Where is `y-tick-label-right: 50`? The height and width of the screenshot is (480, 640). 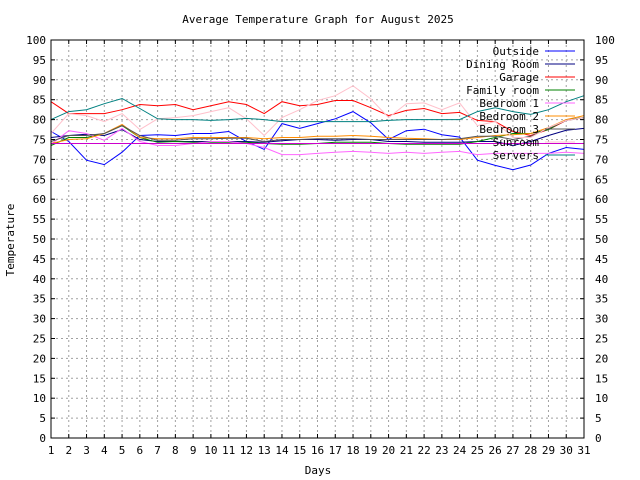
y-tick-label-right: 50 is located at coordinates (601, 239).